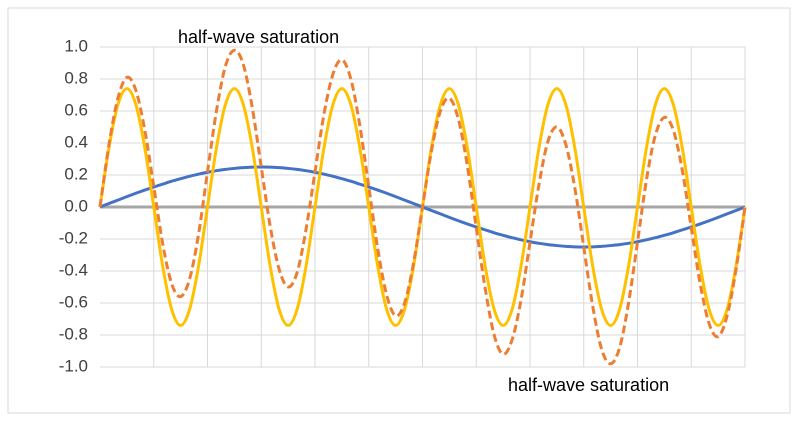 Image resolution: width=800 pixels, height=429 pixels. Describe the element at coordinates (73, 301) in the screenshot. I see `y-tick-label: -0.6` at that location.